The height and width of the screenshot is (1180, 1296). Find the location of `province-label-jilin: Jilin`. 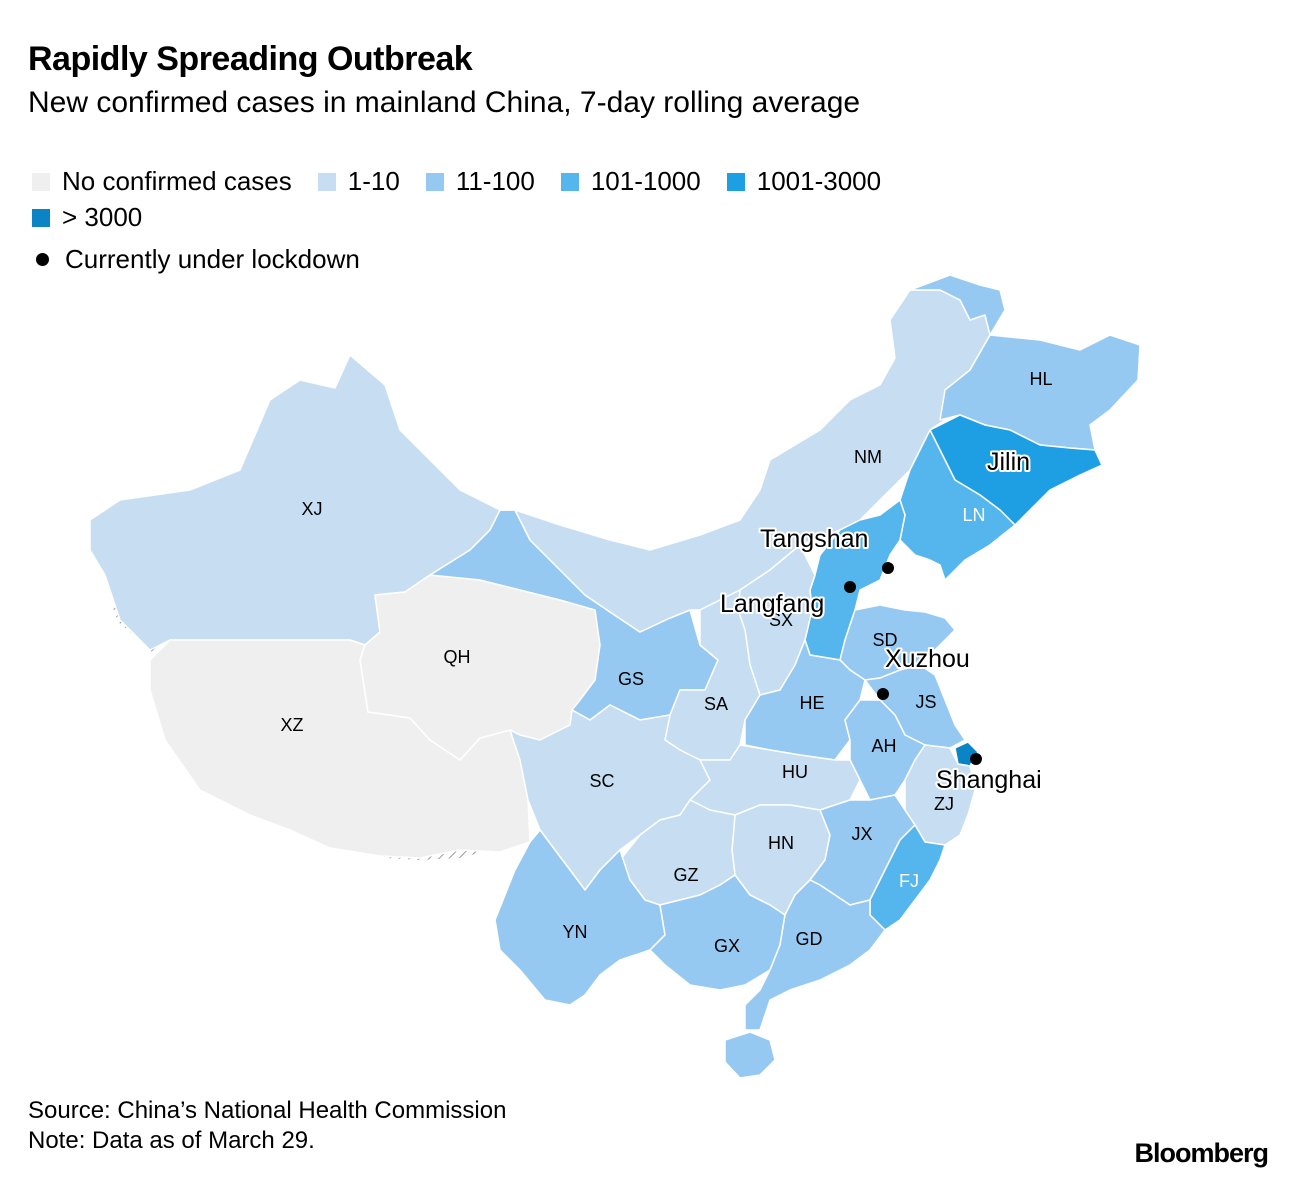

province-label-jilin: Jilin is located at coordinates (1008, 462).